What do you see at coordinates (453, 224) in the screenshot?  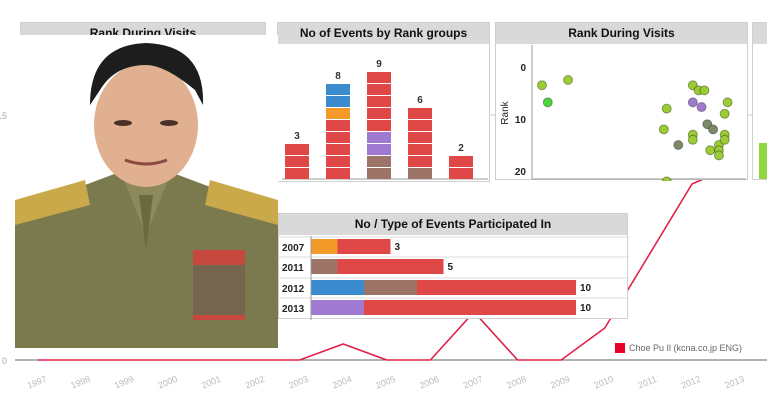 I see `chart-title: No / Type of Events Participated In` at bounding box center [453, 224].